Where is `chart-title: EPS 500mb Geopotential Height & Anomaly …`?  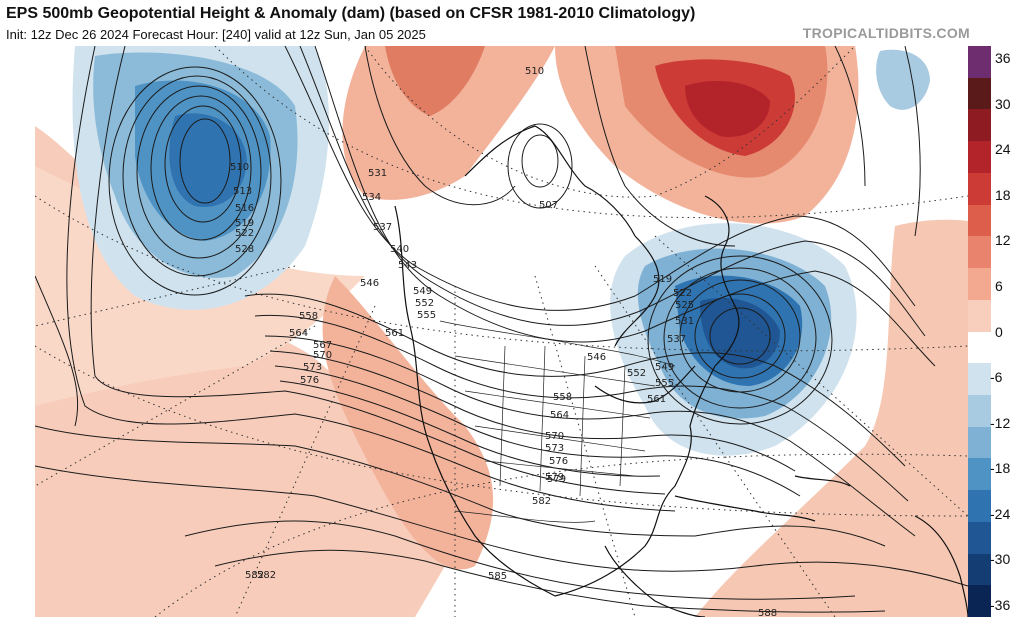
chart-title: EPS 500mb Geopotential Height & Anomaly … is located at coordinates (351, 13).